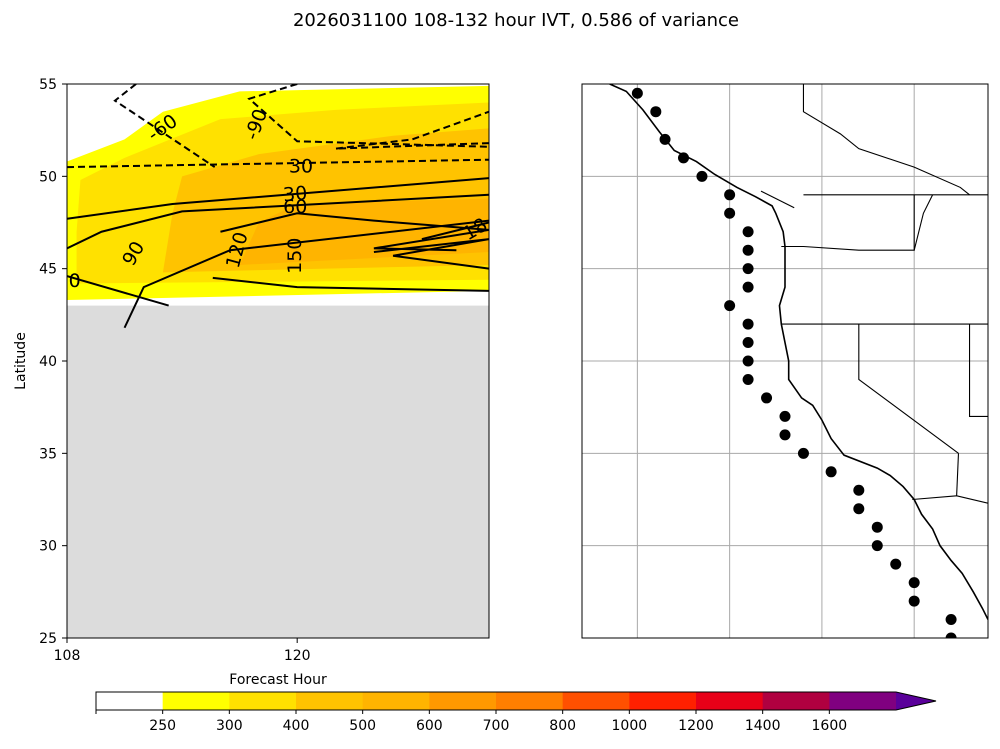 This screenshot has width=1000, height=749. What do you see at coordinates (21, 361) in the screenshot?
I see `y-axis-label: Latitude` at bounding box center [21, 361].